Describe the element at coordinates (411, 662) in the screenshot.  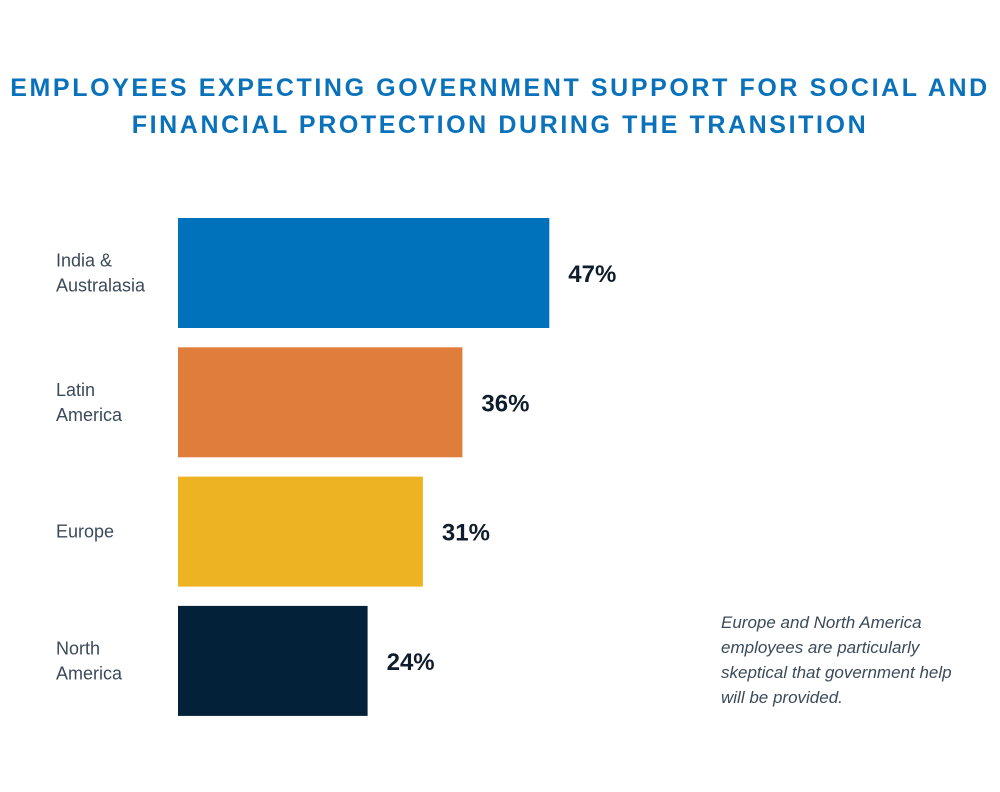
I see `data-label: 24%` at that location.